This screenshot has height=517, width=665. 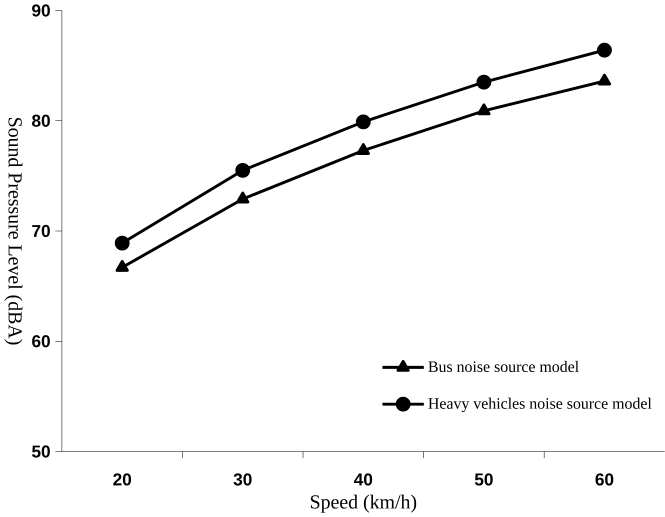 What do you see at coordinates (13, 231) in the screenshot?
I see `y-axis-title: Sound Pressure Level (dBA)` at bounding box center [13, 231].